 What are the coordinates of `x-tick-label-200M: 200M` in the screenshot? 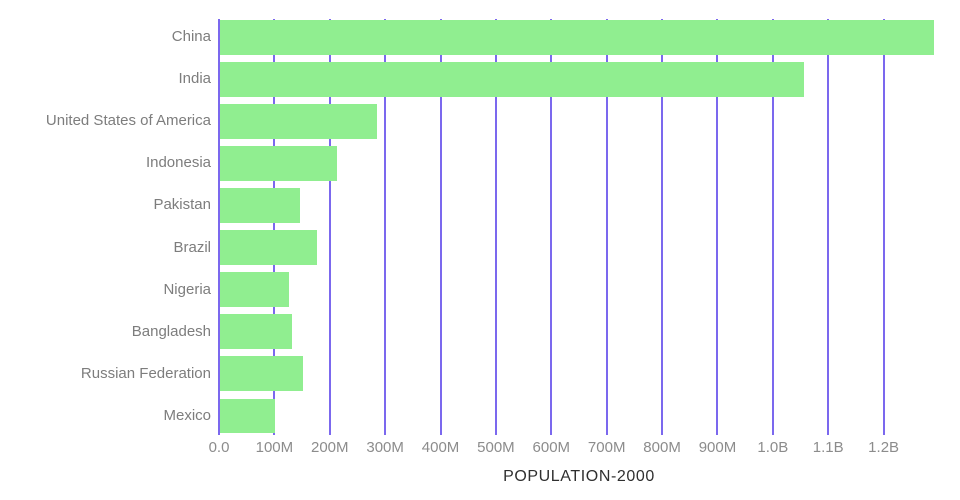 It's located at (330, 447).